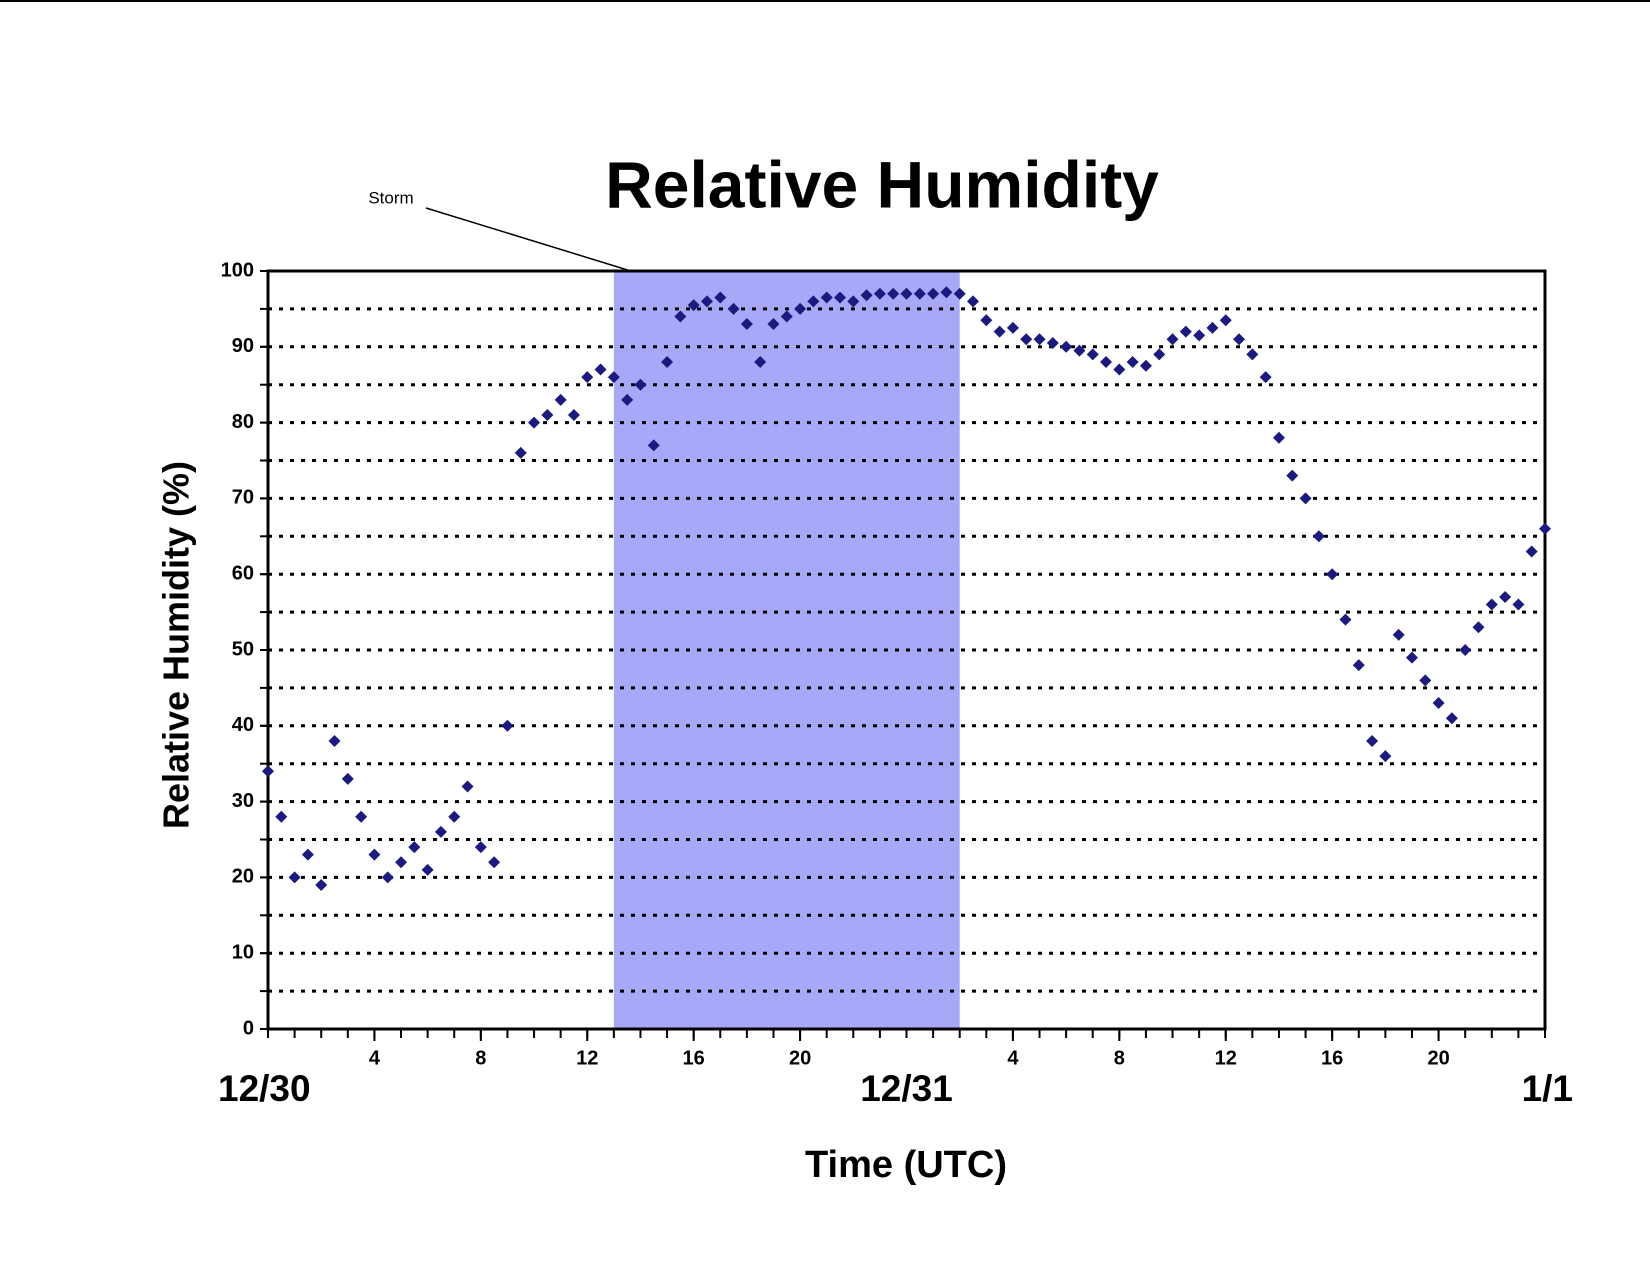  What do you see at coordinates (237, 270) in the screenshot?
I see `y-tick-label: 100` at bounding box center [237, 270].